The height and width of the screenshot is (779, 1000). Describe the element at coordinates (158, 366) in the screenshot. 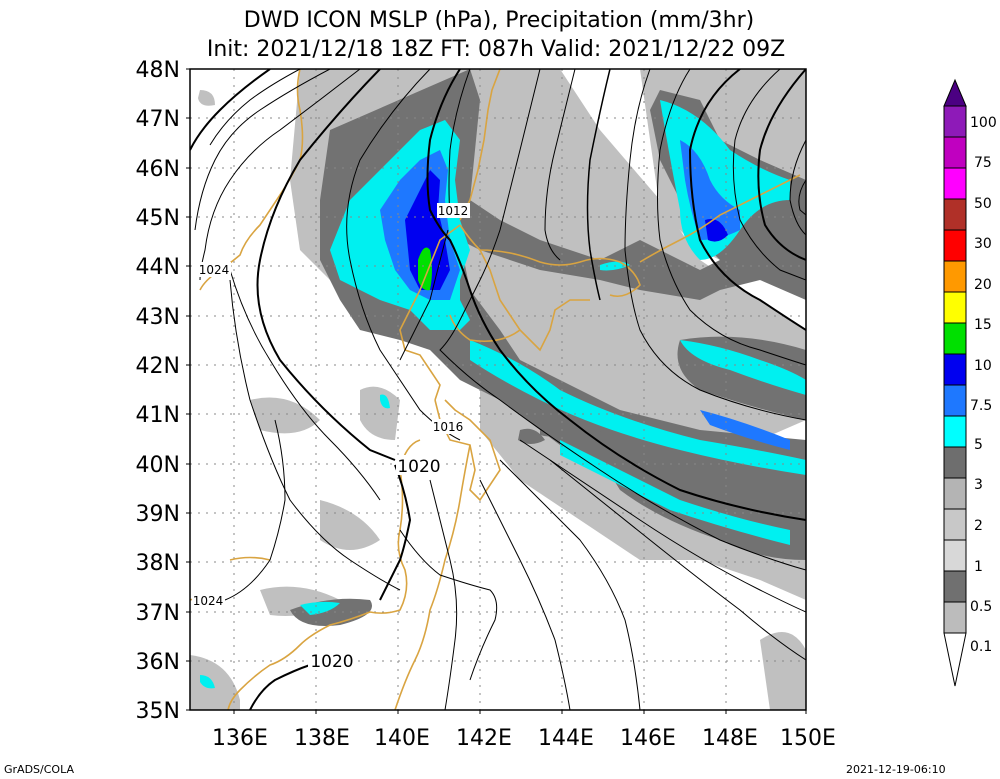

I see `lat-label: 42N` at that location.